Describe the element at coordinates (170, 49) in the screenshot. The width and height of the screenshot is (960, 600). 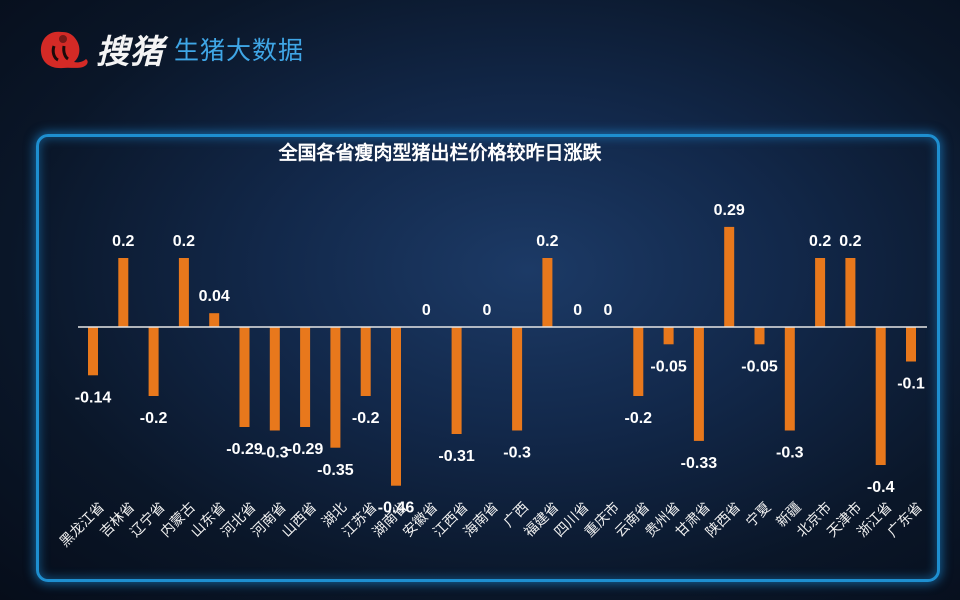
I see `brand-header: 搜猪 生猪大数据` at that location.